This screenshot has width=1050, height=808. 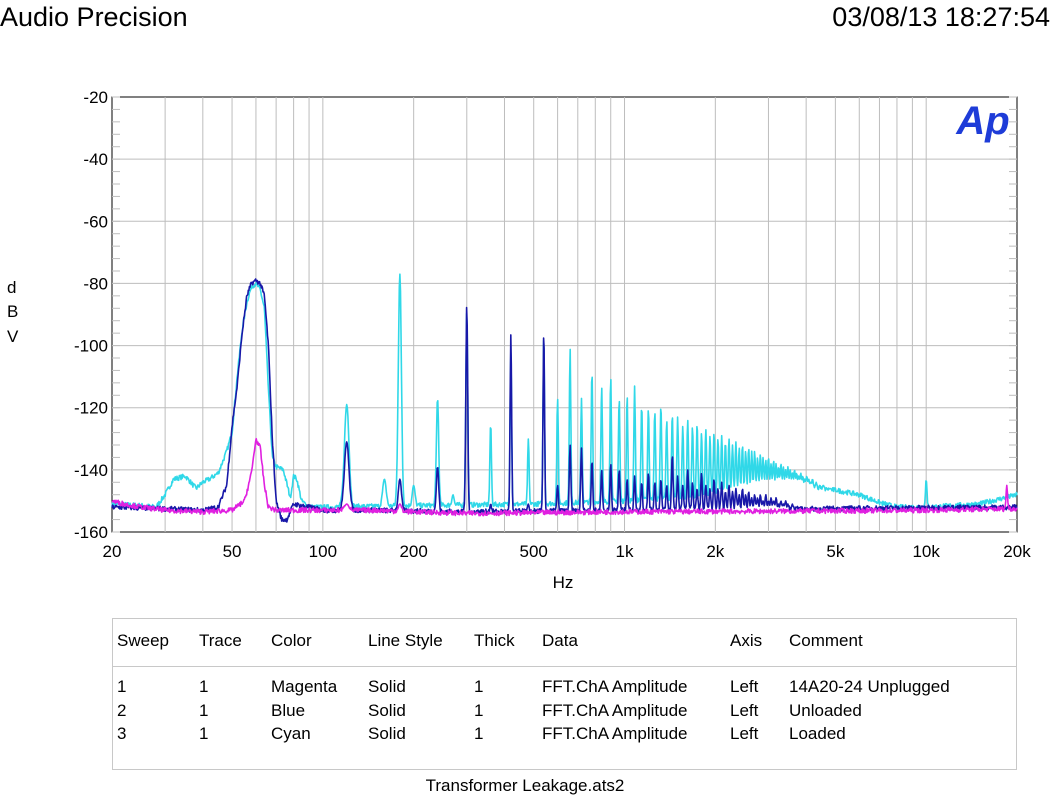 I want to click on x-axis-label: Hz, so click(x=563, y=582).